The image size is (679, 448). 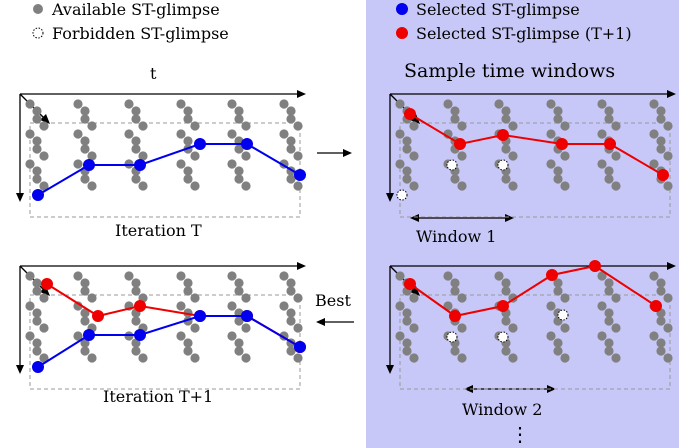 I want to click on window-box, so click(x=165, y=170).